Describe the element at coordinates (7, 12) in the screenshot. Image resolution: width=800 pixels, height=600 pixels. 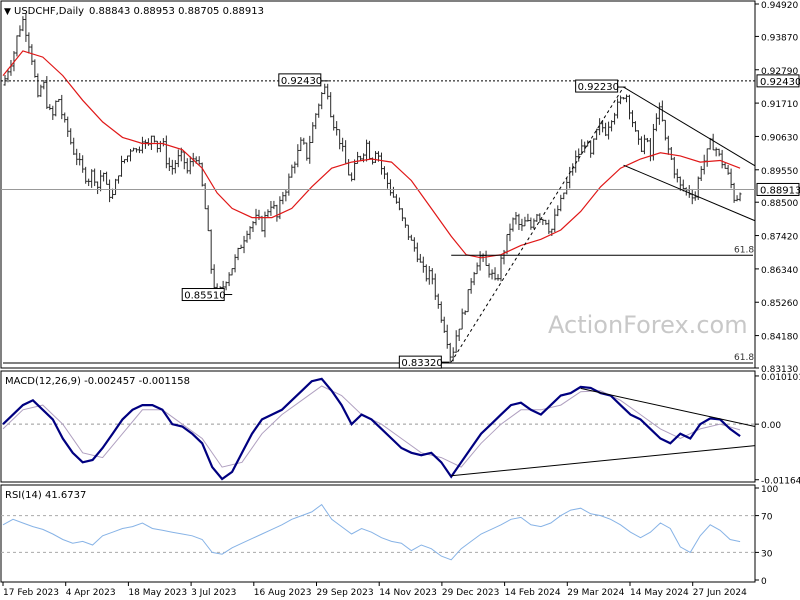
I see `symbol-dropdown-icon: ▼` at that location.